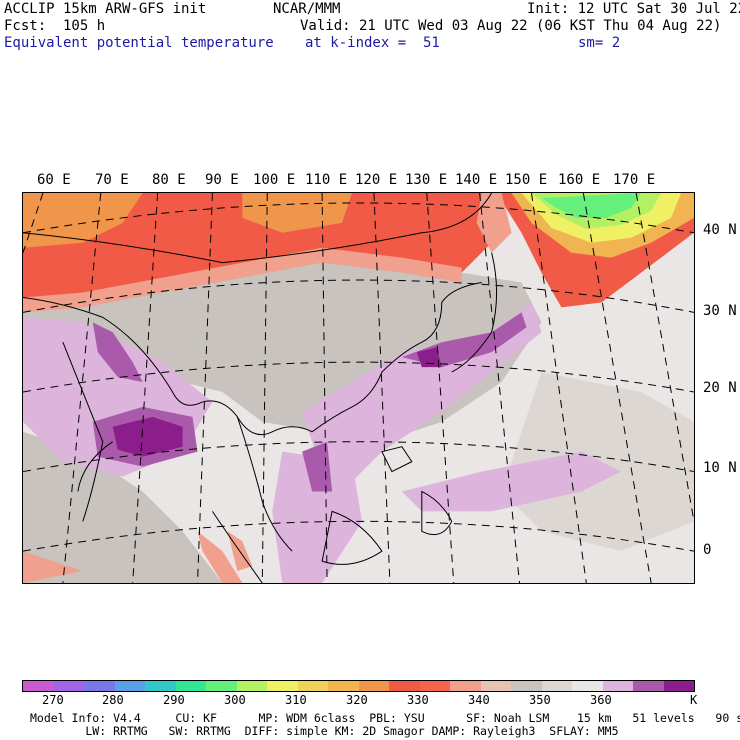 Image resolution: width=740 pixels, height=740 pixels. Describe the element at coordinates (112, 180) in the screenshot. I see `lon-label: 70 E` at that location.